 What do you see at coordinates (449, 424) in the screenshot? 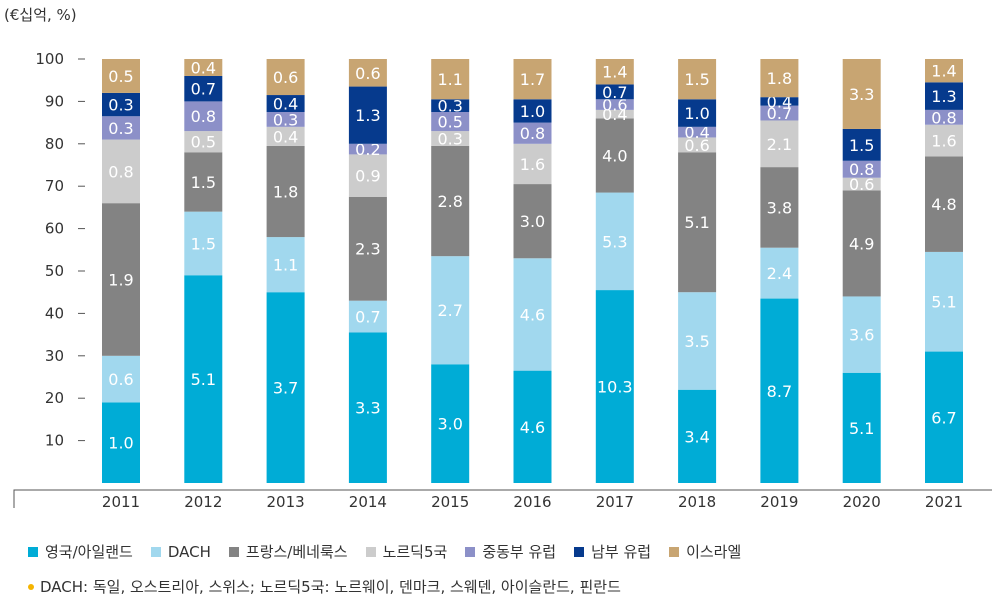
I see `data-label: 3.0` at bounding box center [449, 424].